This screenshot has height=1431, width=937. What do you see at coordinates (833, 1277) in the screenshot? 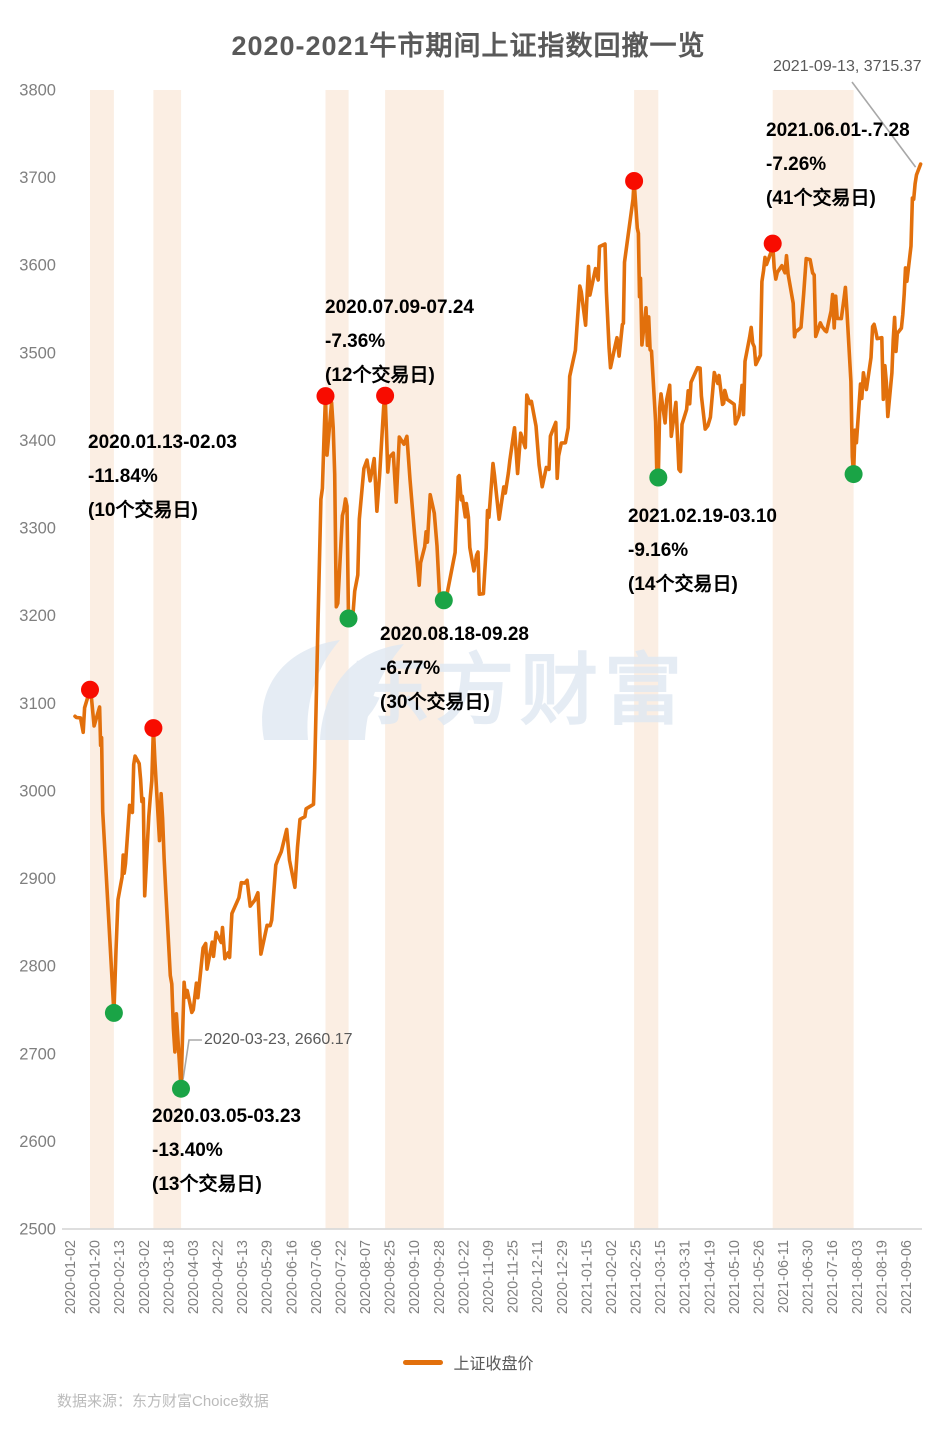
I see `svg-text: 2021-07-16` at bounding box center [833, 1277].